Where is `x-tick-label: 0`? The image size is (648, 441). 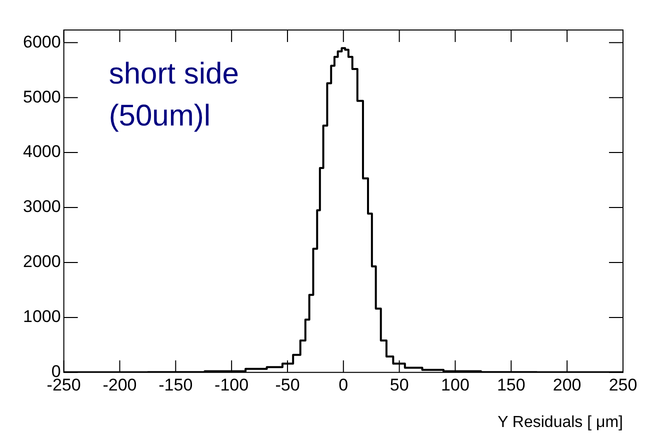 x-tick-label: 0 is located at coordinates (343, 384).